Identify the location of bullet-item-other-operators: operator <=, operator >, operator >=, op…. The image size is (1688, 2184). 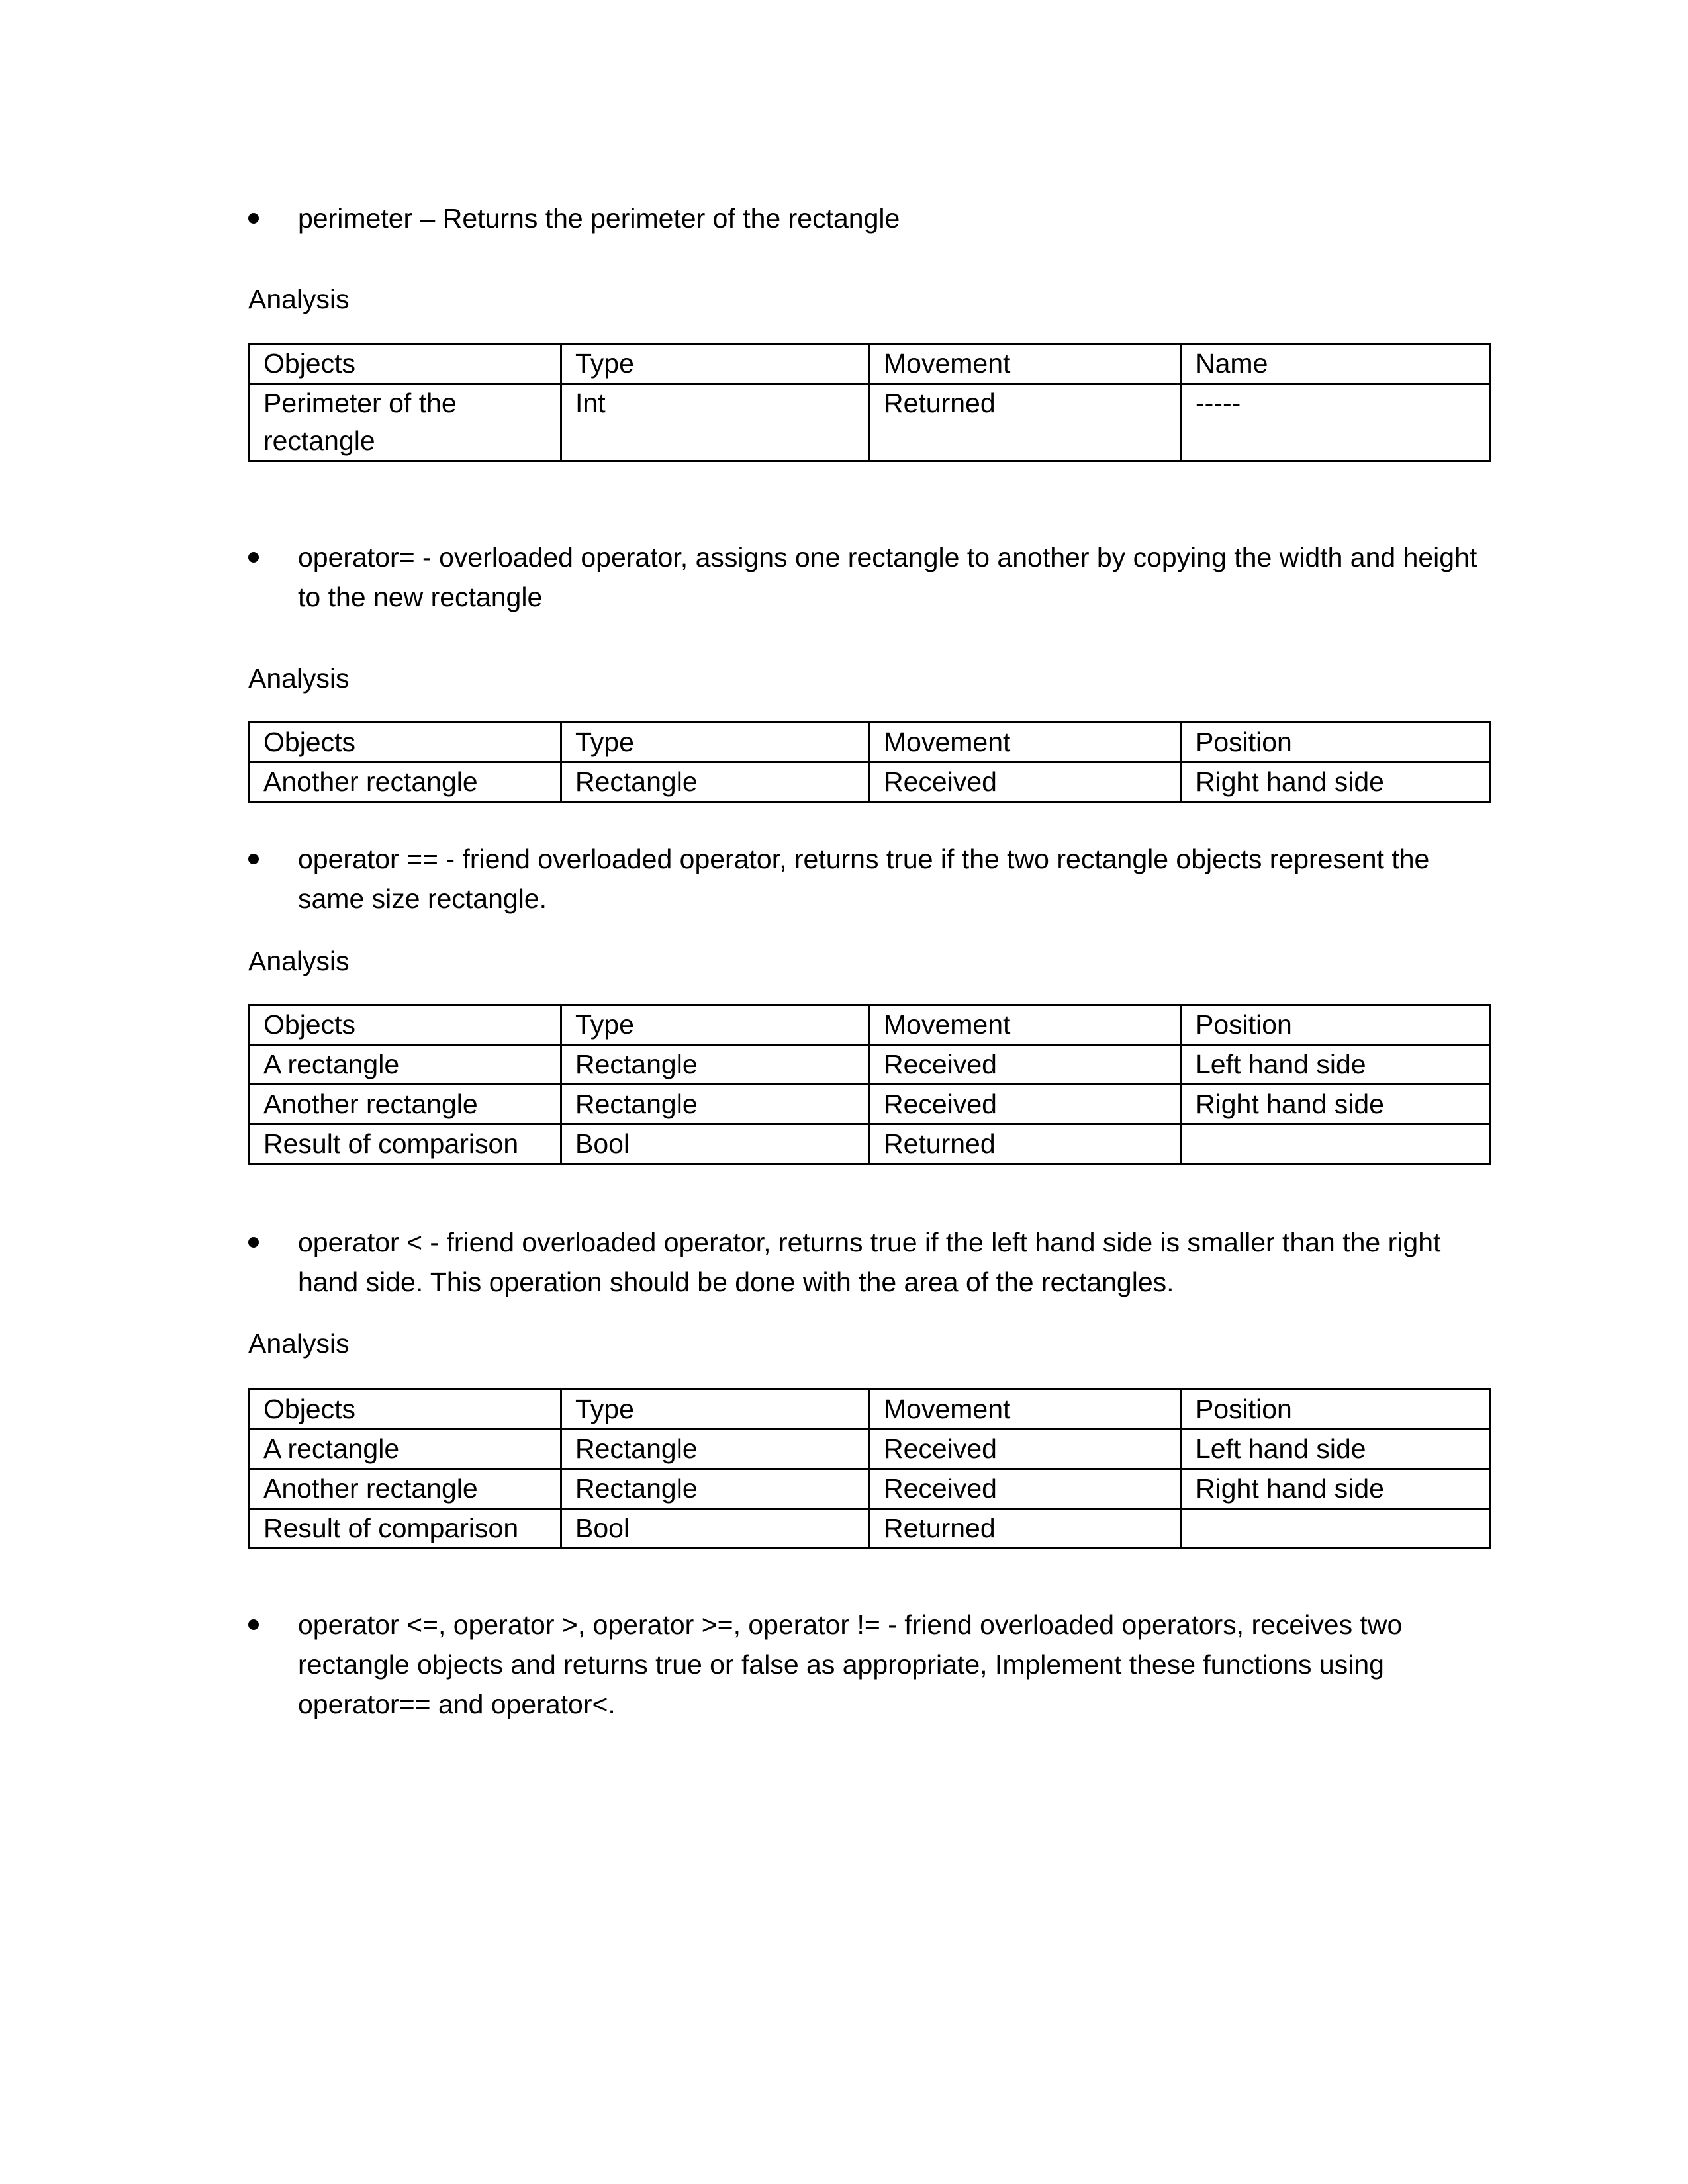
(870, 1664).